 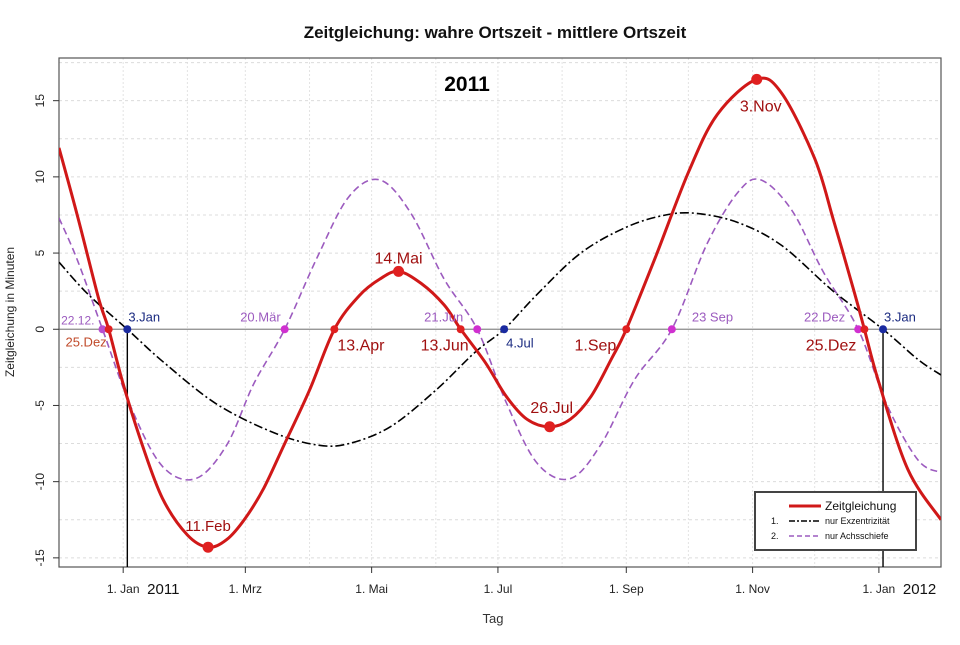 What do you see at coordinates (498, 589) in the screenshot?
I see `x-tick-label: 1. Jul` at bounding box center [498, 589].